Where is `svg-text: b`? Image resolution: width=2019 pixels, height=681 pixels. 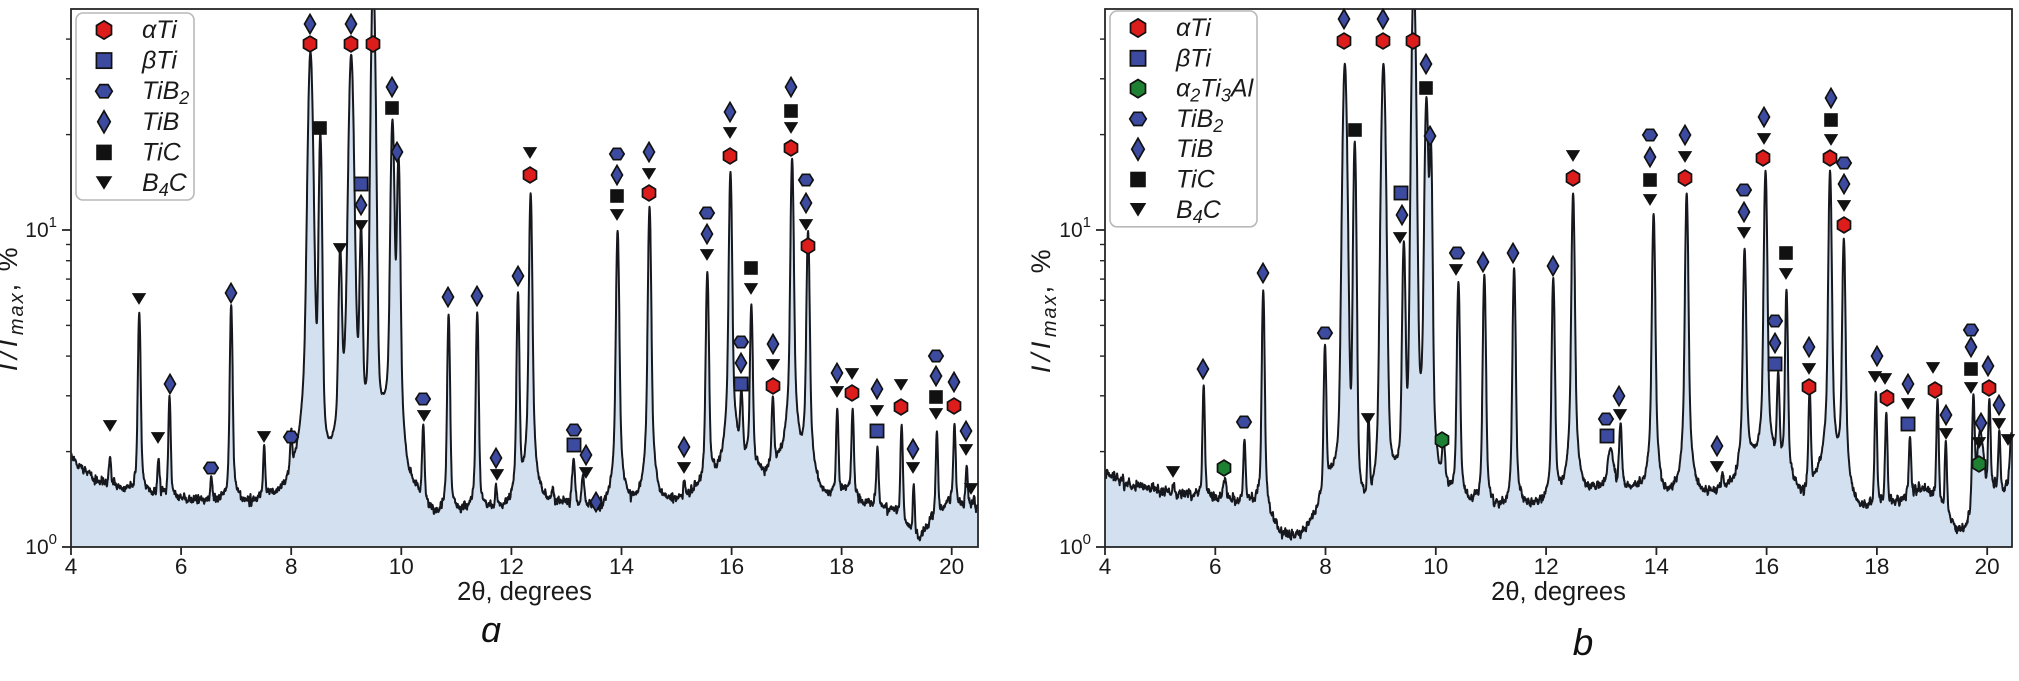
svg-text: b is located at coordinates (1583, 642).